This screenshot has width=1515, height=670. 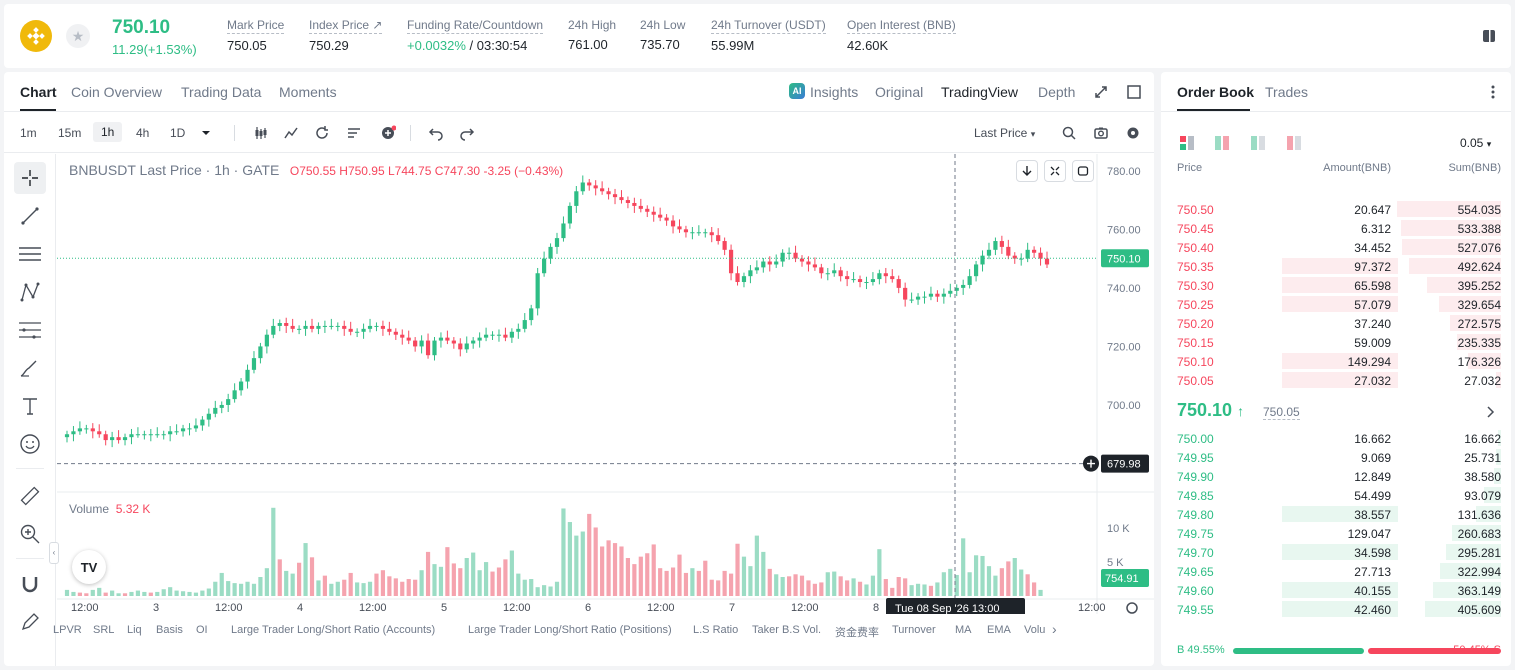 I want to click on candle-body, so click(x=428, y=348).